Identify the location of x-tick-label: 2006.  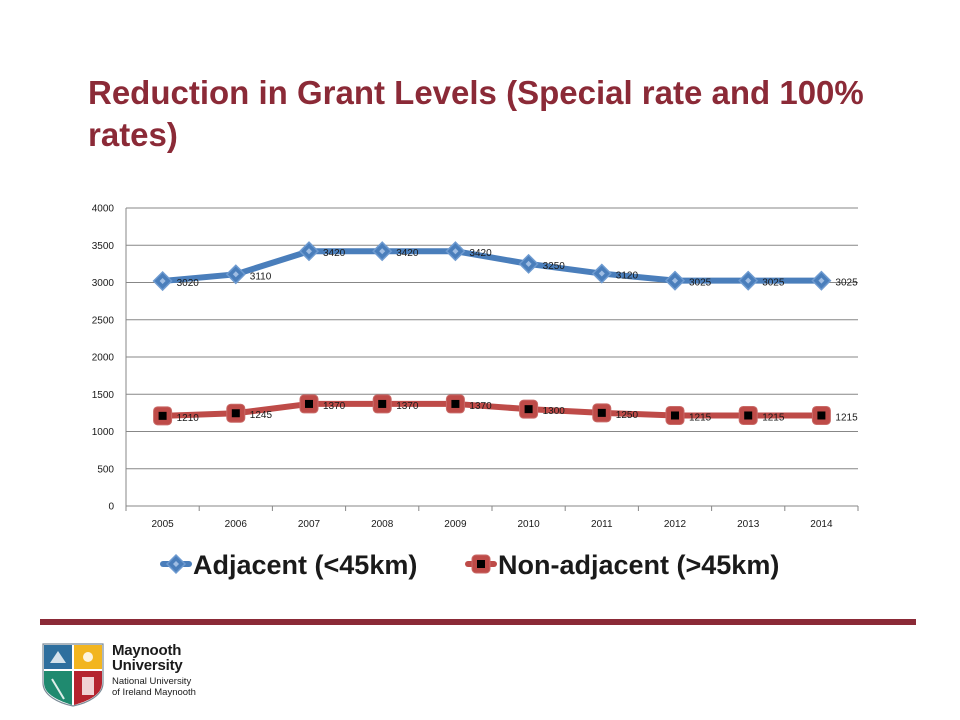
(236, 524).